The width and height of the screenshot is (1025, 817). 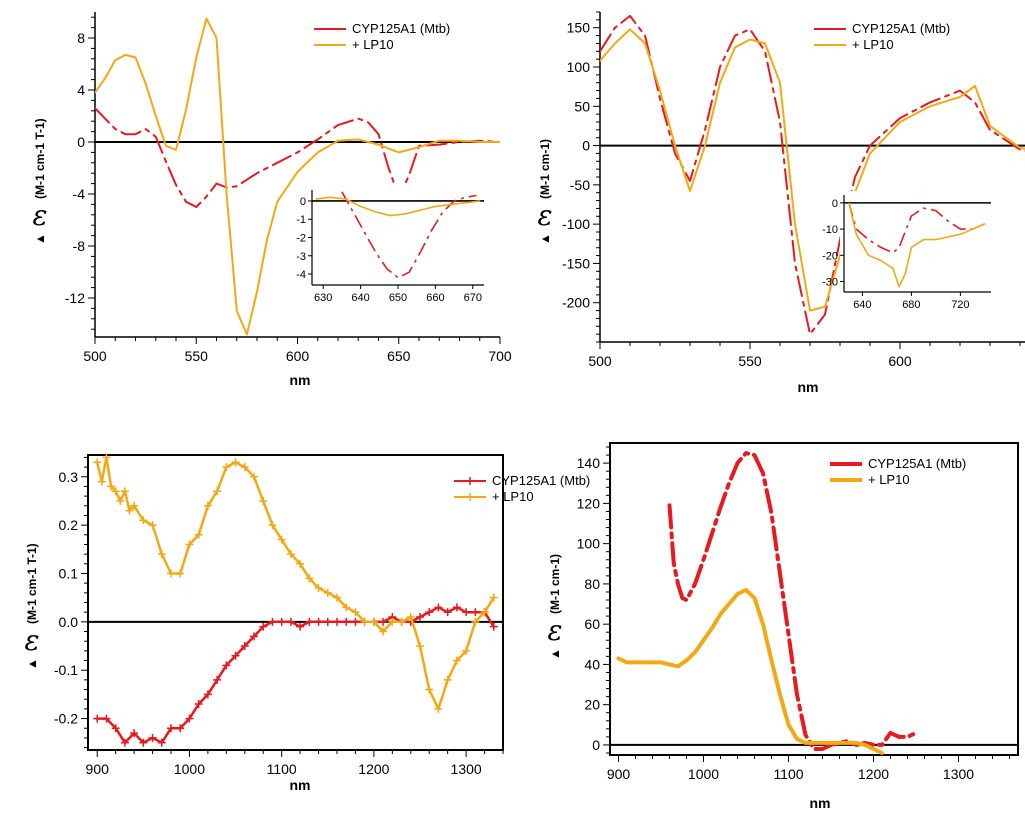 What do you see at coordinates (81, 38) in the screenshot?
I see `y-tick-label: 8` at bounding box center [81, 38].